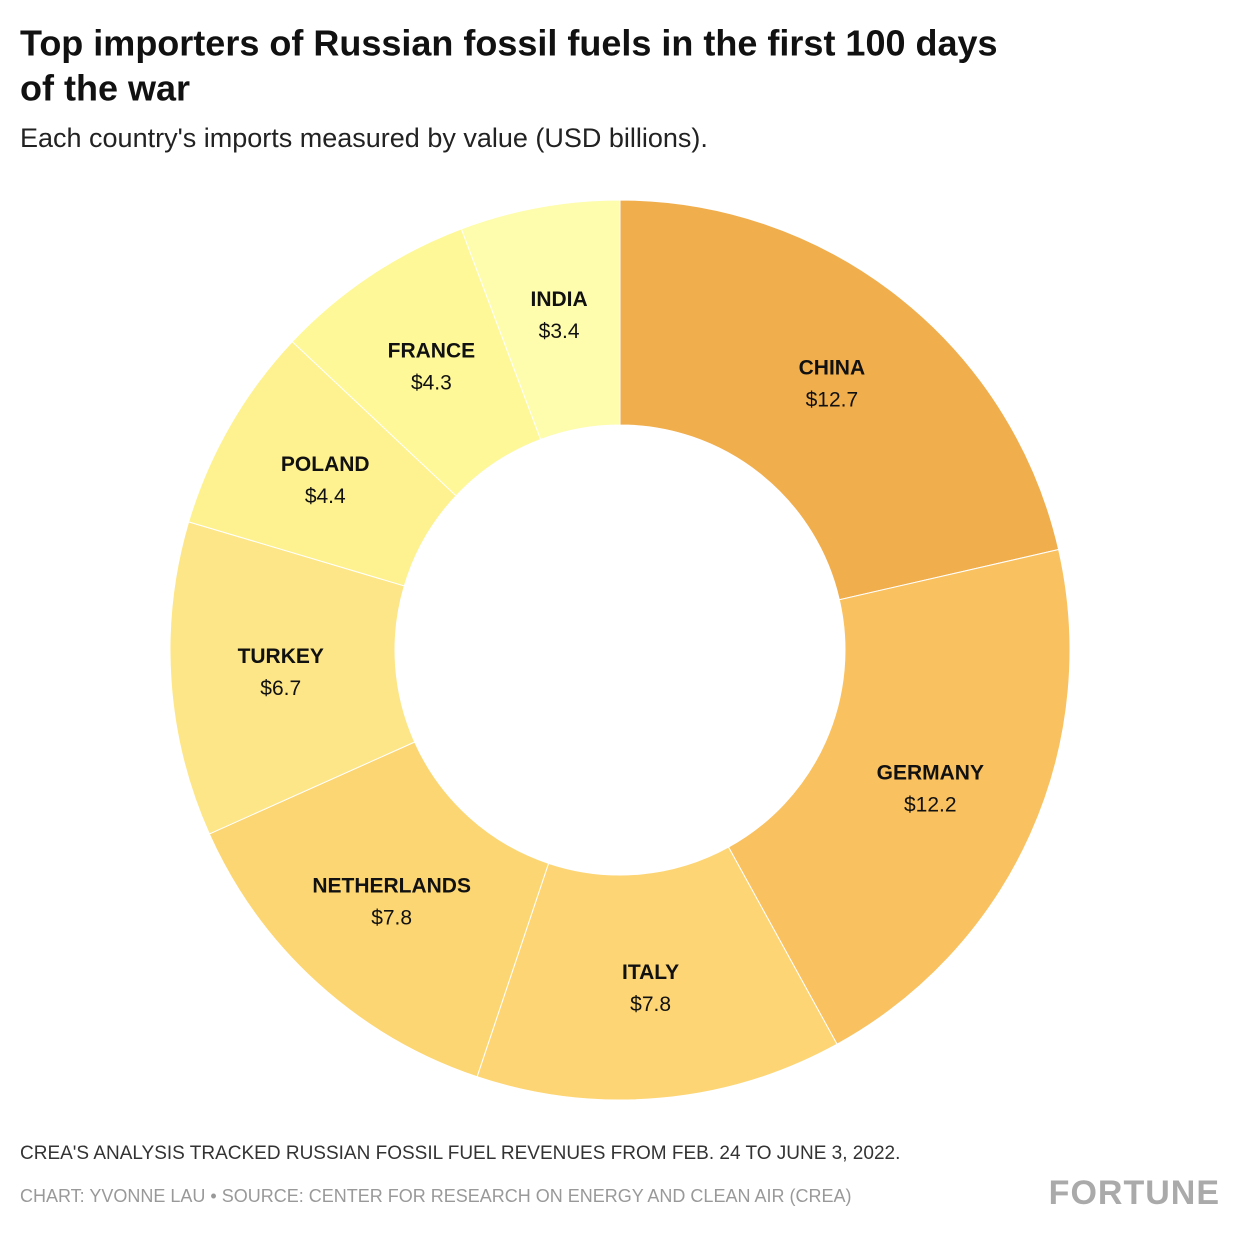  What do you see at coordinates (325, 464) in the screenshot?
I see `slice-label: POLAND` at bounding box center [325, 464].